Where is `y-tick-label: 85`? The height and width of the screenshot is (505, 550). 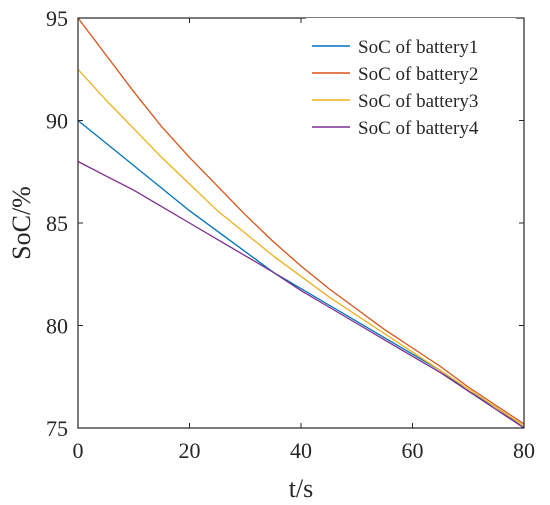 y-tick-label: 85 is located at coordinates (57, 223).